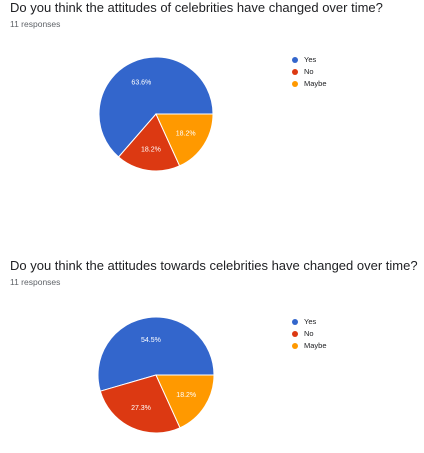  What do you see at coordinates (151, 149) in the screenshot?
I see `slice-label-no: 18.2%` at bounding box center [151, 149].